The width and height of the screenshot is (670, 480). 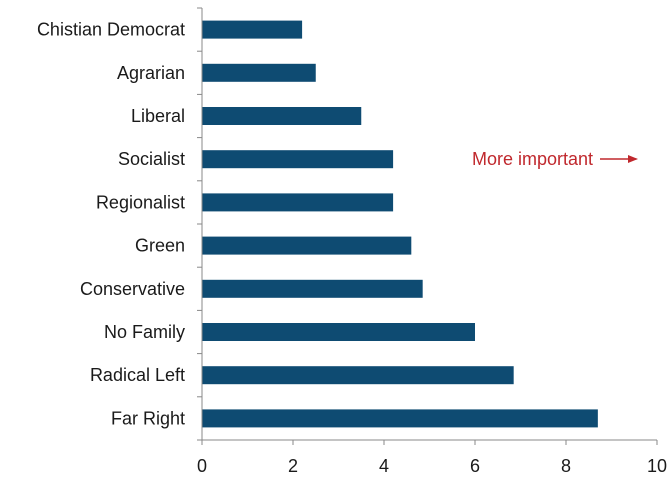 What do you see at coordinates (384, 466) in the screenshot?
I see `x-tick-label: 4` at bounding box center [384, 466].